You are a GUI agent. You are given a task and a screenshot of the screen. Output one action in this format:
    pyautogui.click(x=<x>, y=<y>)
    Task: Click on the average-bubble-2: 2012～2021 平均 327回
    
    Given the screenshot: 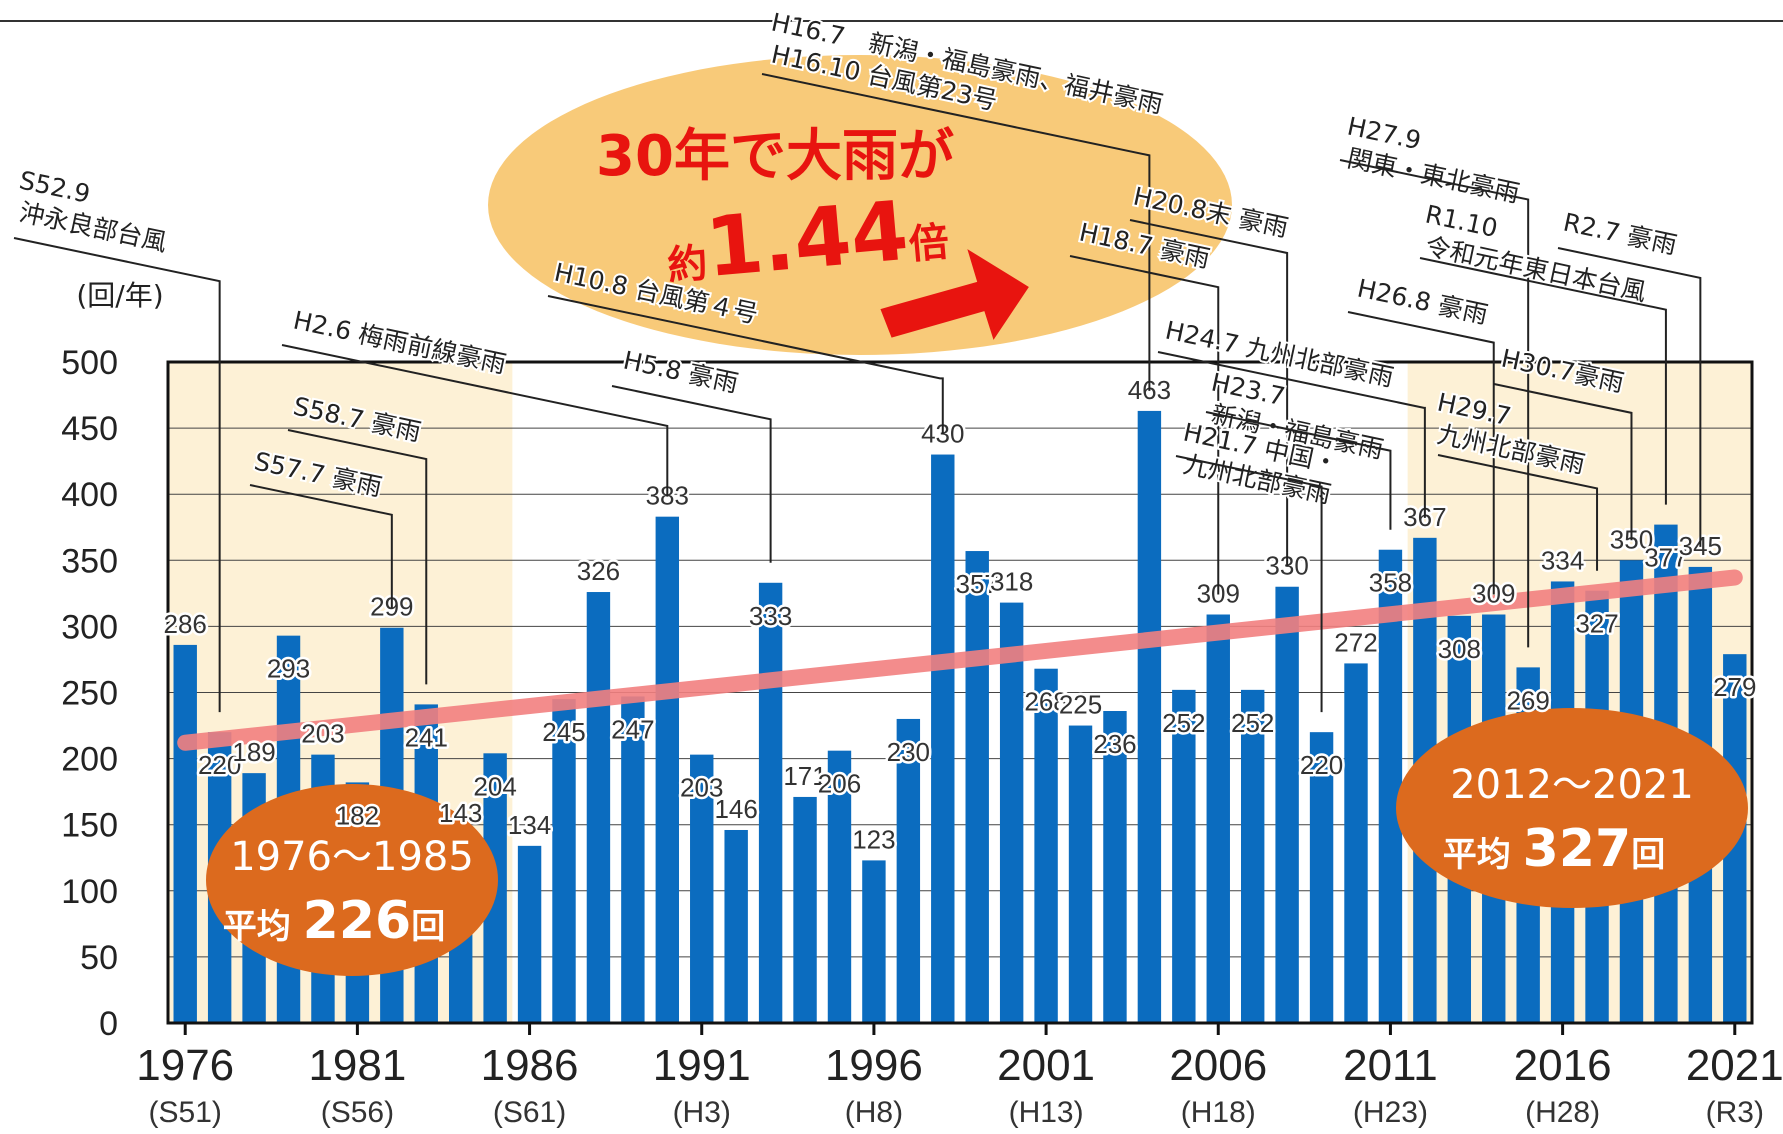 What is the action you would take?
    pyautogui.click(x=1572, y=808)
    